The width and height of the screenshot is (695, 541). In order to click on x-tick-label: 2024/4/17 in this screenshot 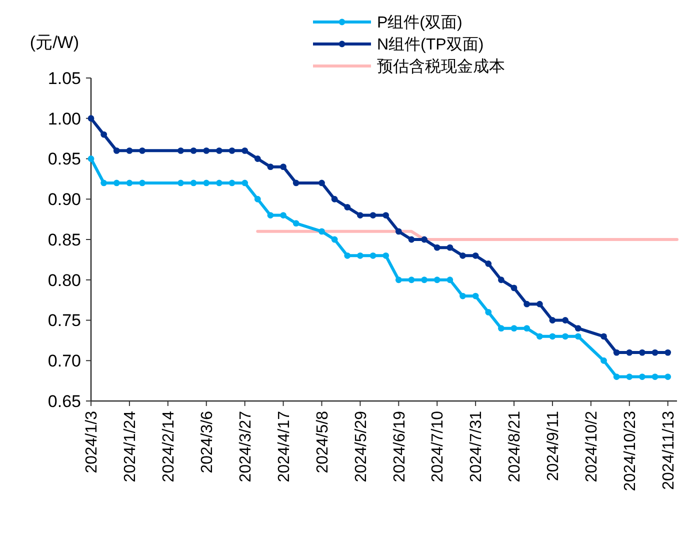, I will do `click(284, 446)`.